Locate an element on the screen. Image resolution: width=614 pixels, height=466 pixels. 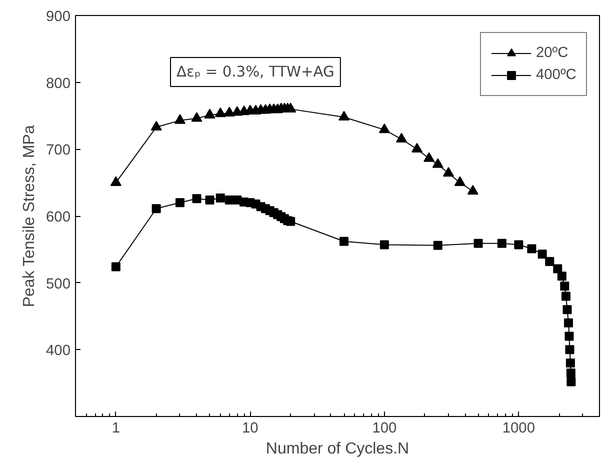
x-axis-title: Number of Cycles.N is located at coordinates (338, 449).